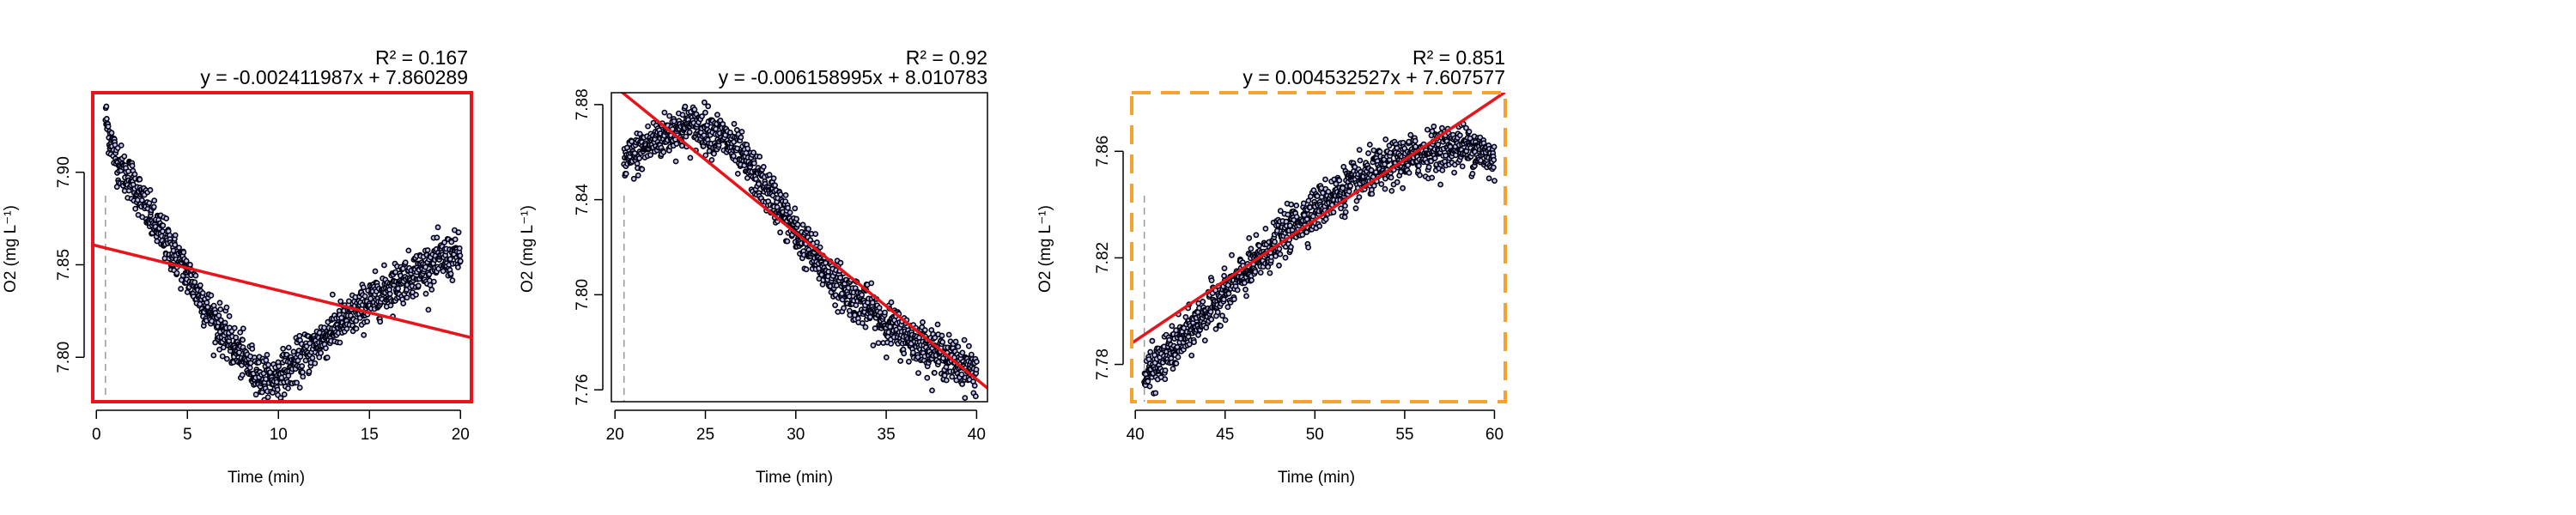 This screenshot has width=2576, height=515. What do you see at coordinates (370, 435) in the screenshot?
I see `x-tick-label: 15` at bounding box center [370, 435].